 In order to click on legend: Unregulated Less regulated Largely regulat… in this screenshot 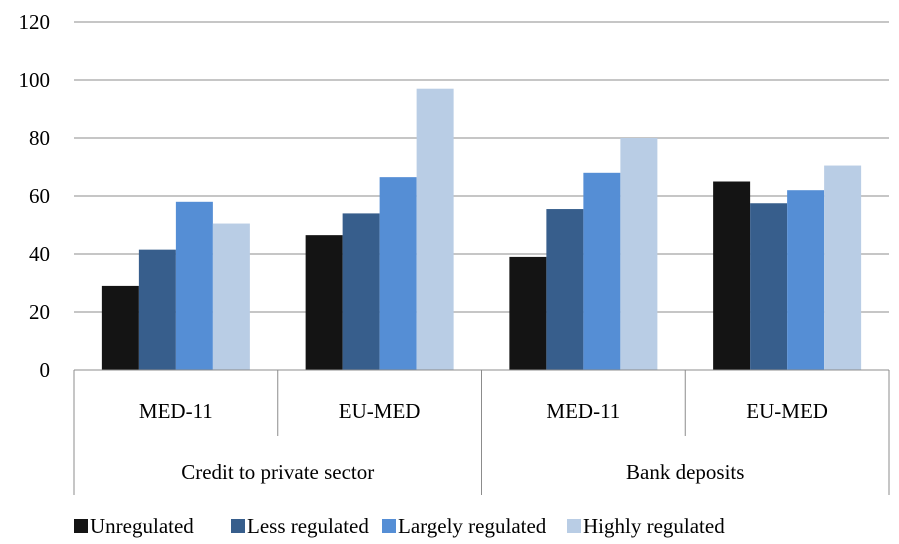, I will do `click(399, 526)`.